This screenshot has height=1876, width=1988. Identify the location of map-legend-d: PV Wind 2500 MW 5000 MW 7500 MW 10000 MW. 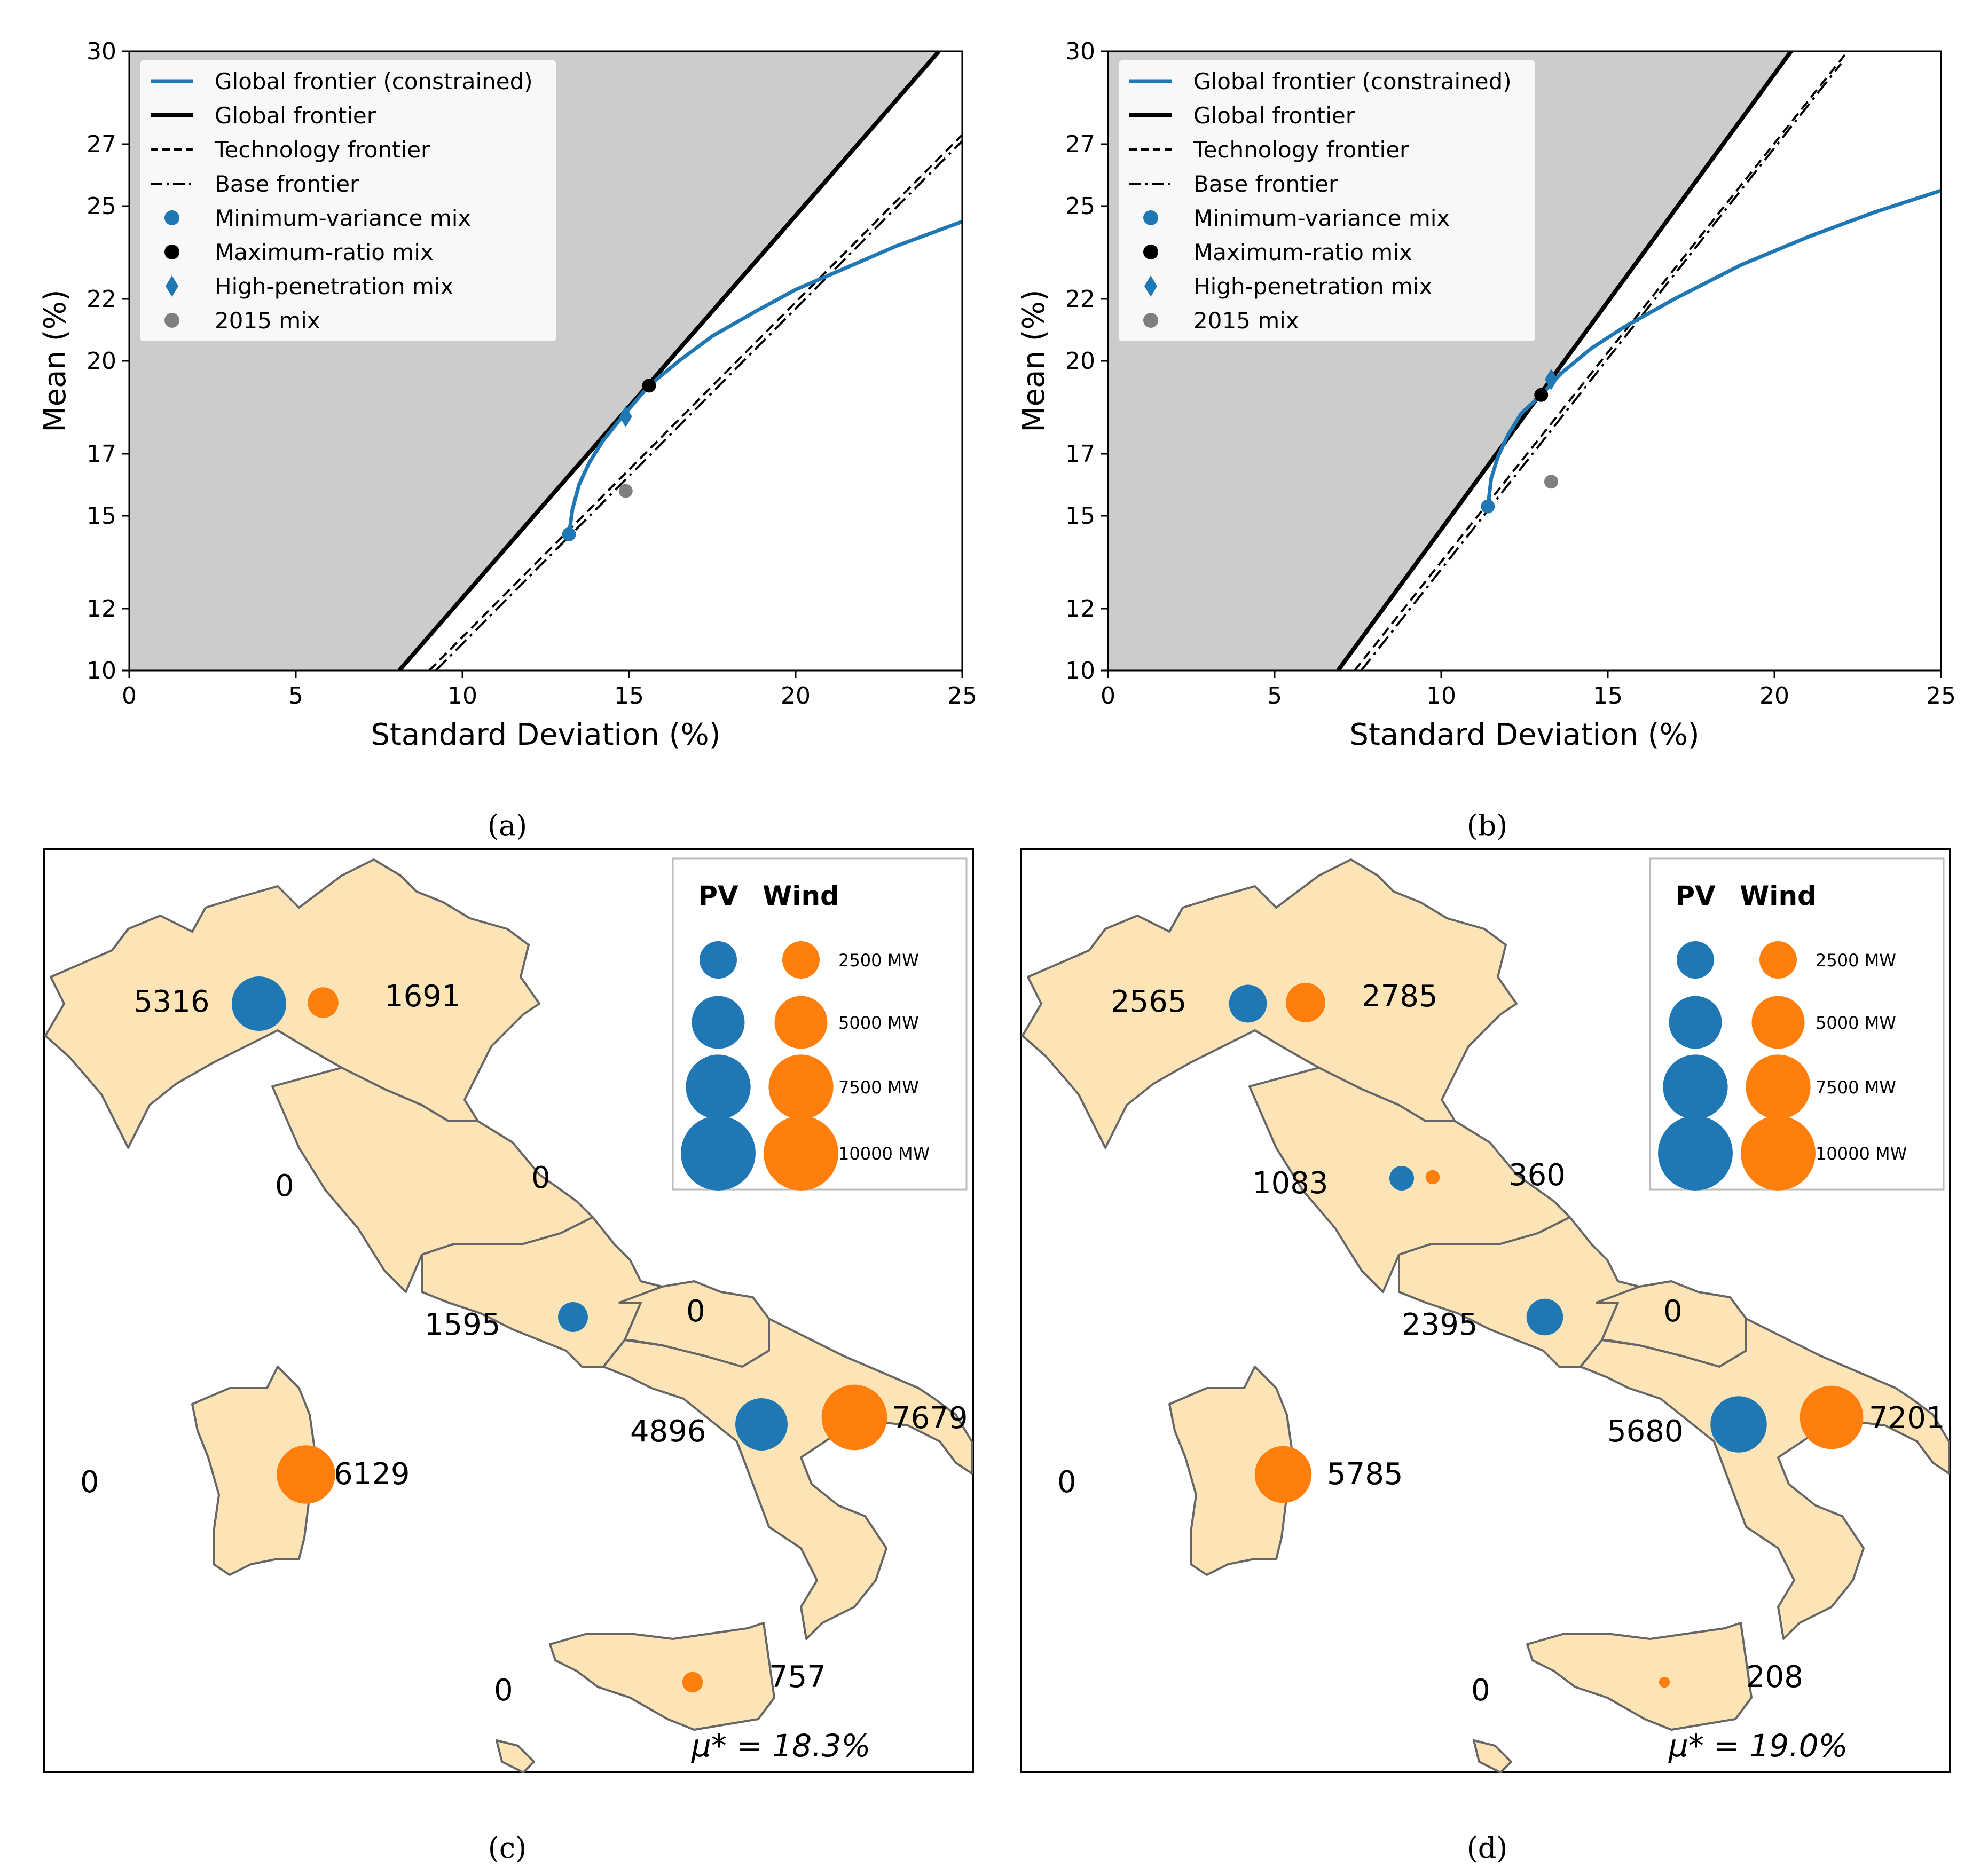
(1797, 1024).